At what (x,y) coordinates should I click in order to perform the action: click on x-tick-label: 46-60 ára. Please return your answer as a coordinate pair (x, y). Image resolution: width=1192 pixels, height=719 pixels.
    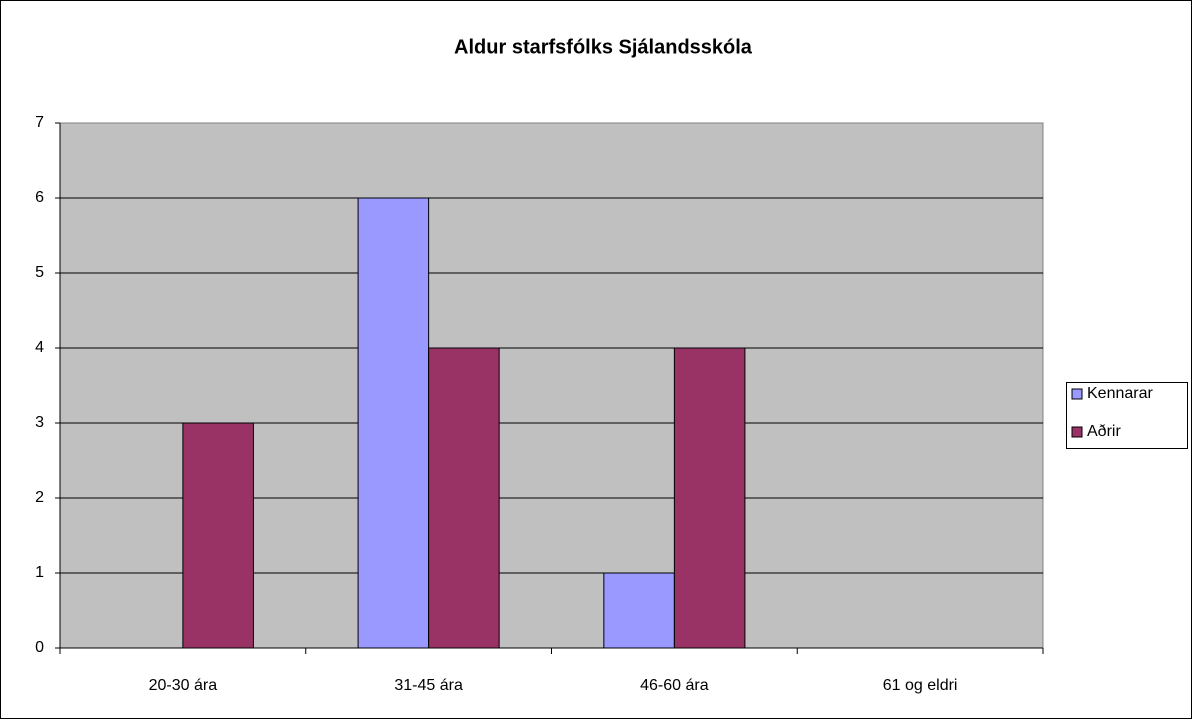
    Looking at the image, I should click on (674, 685).